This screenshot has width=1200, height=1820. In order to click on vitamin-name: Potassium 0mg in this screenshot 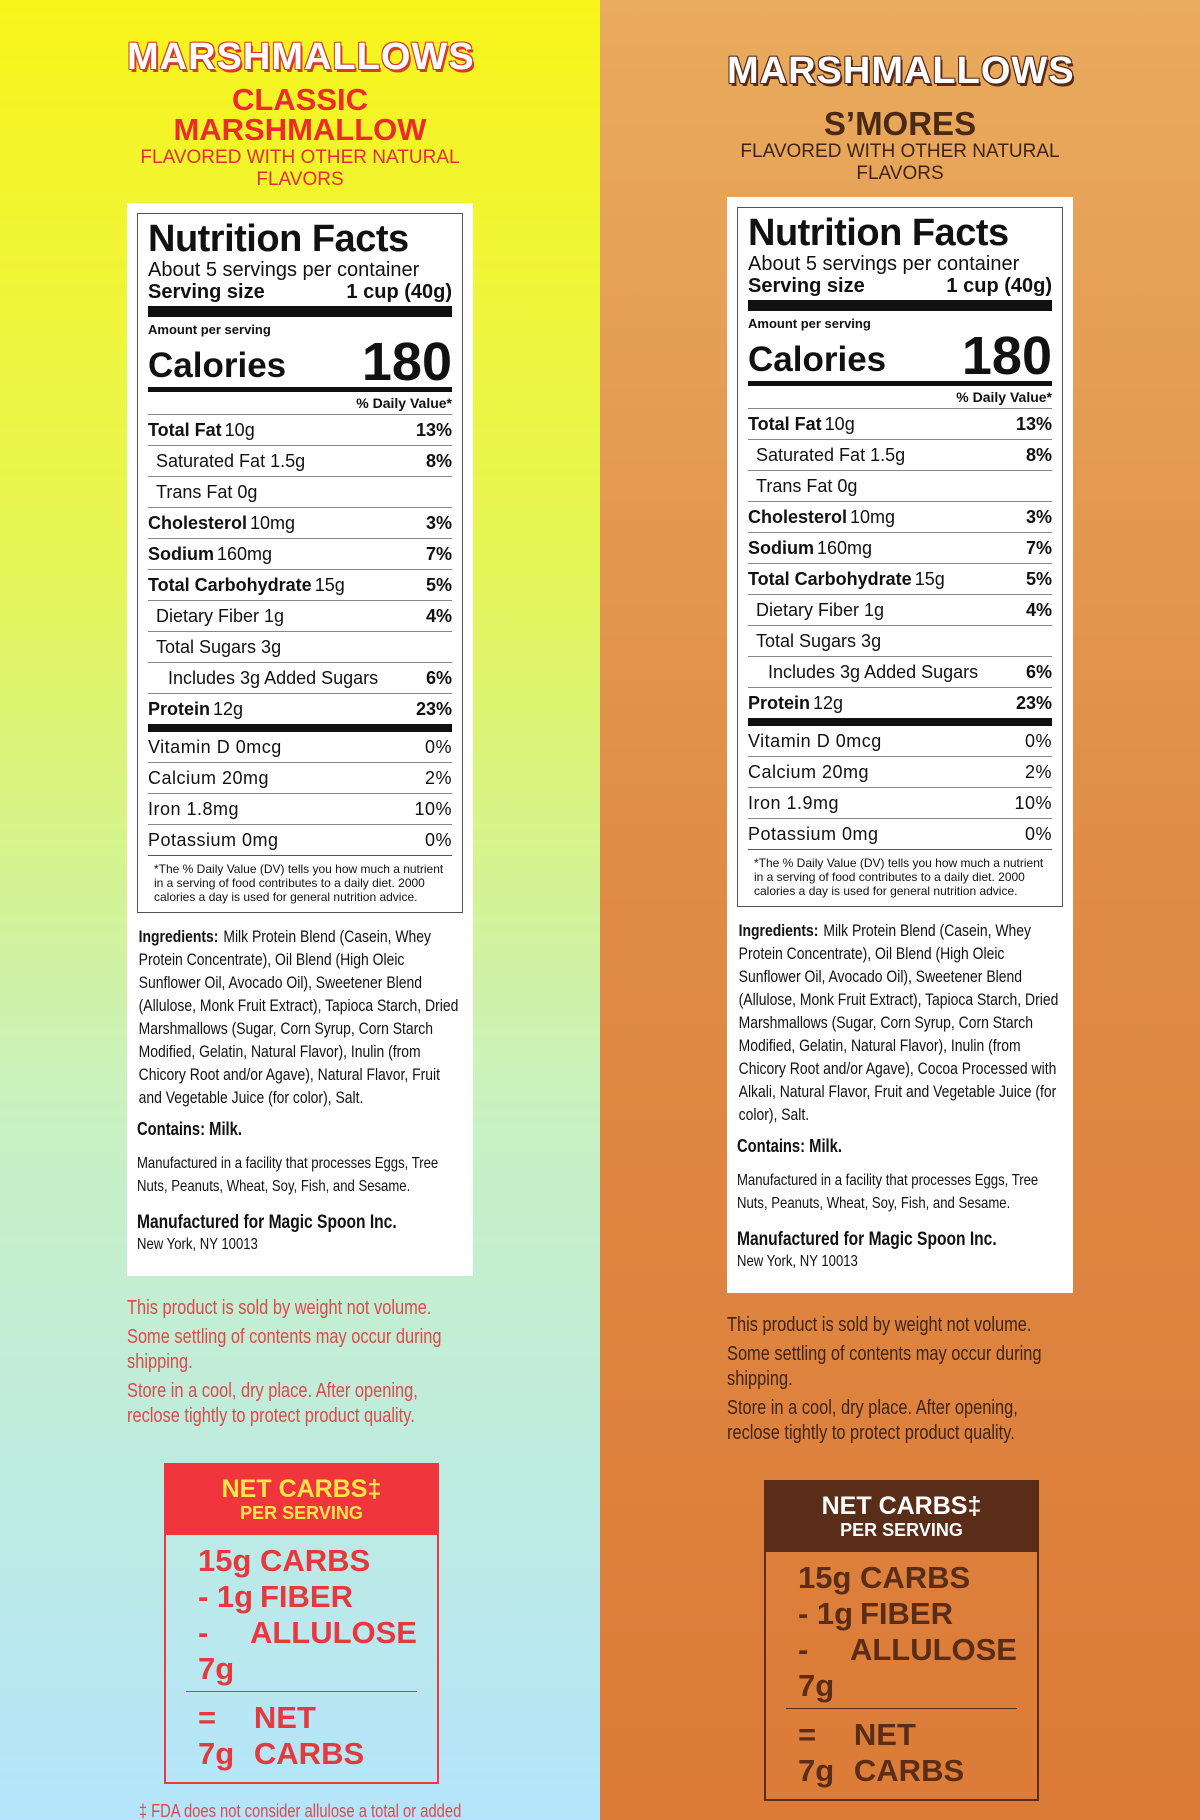, I will do `click(813, 833)`.